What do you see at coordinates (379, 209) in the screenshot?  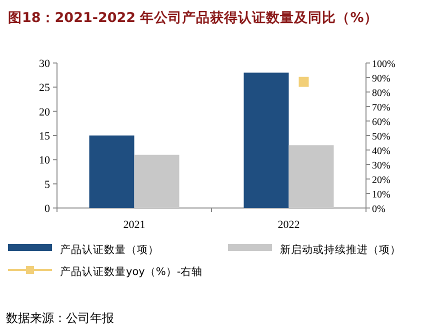 I see `y2-tick-label: 0%` at bounding box center [379, 209].